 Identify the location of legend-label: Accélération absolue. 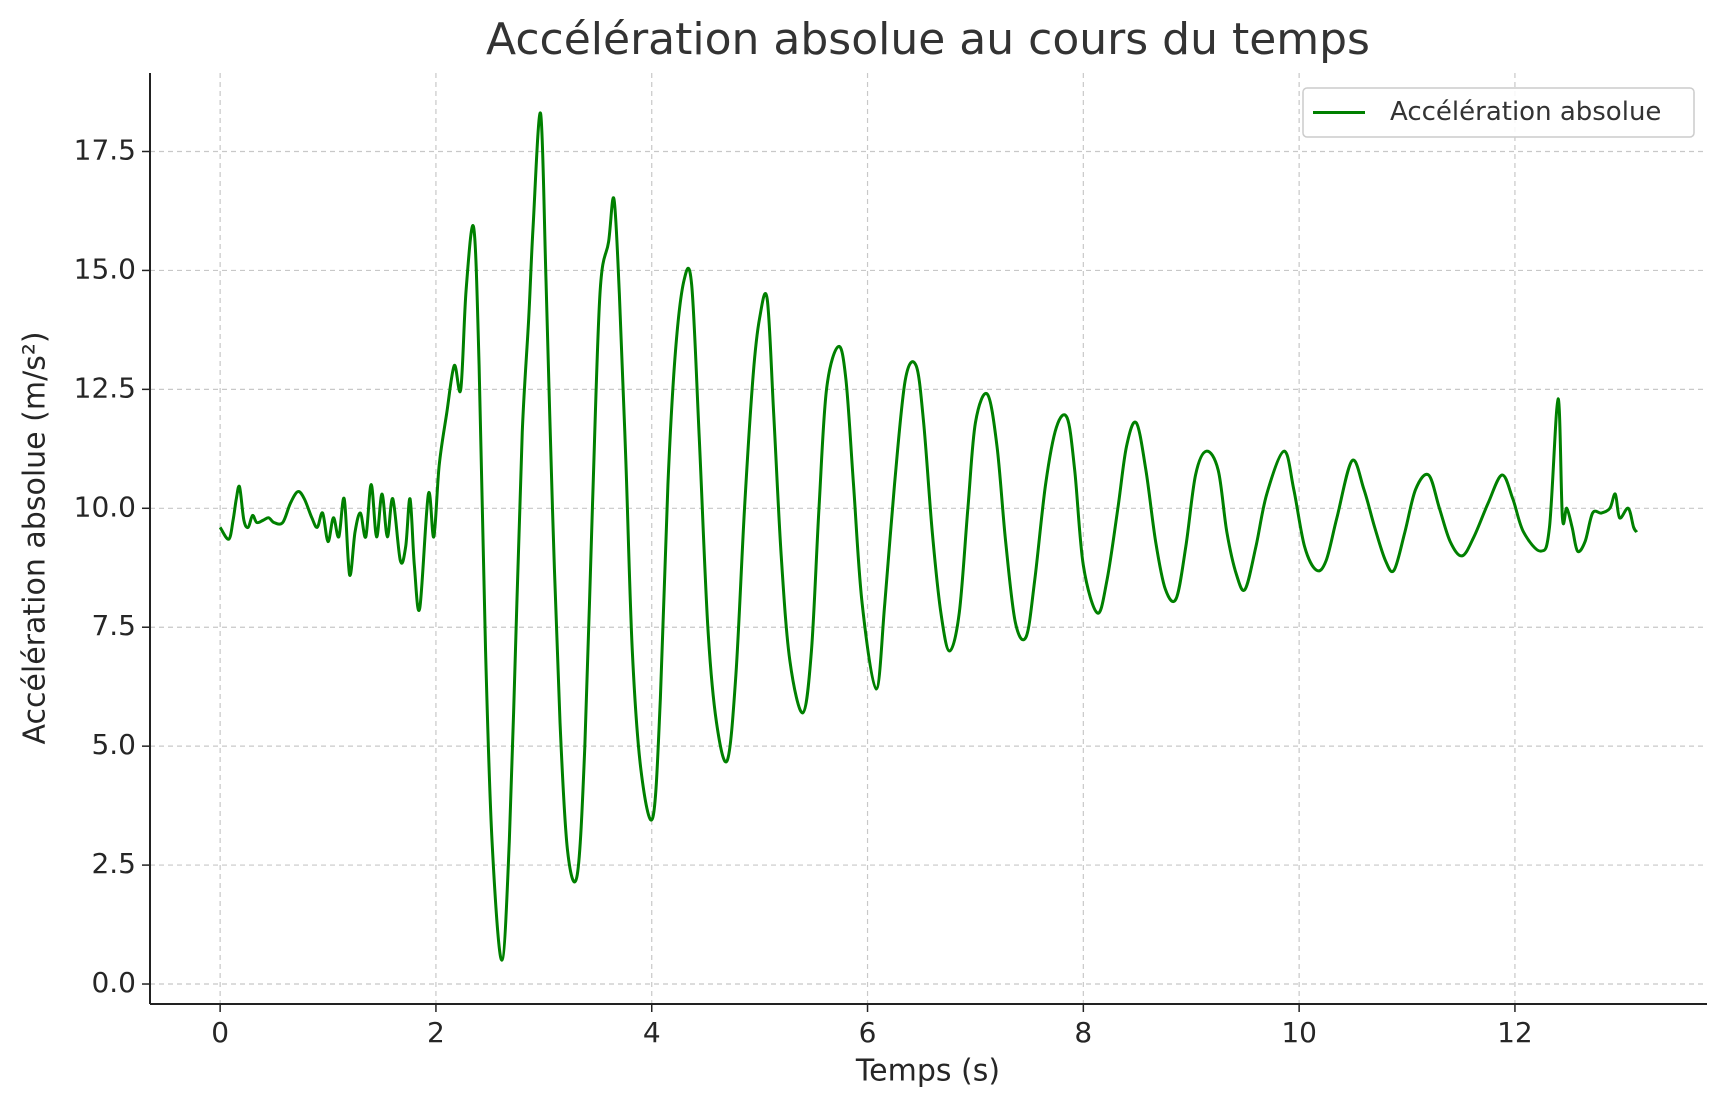
(1525, 112).